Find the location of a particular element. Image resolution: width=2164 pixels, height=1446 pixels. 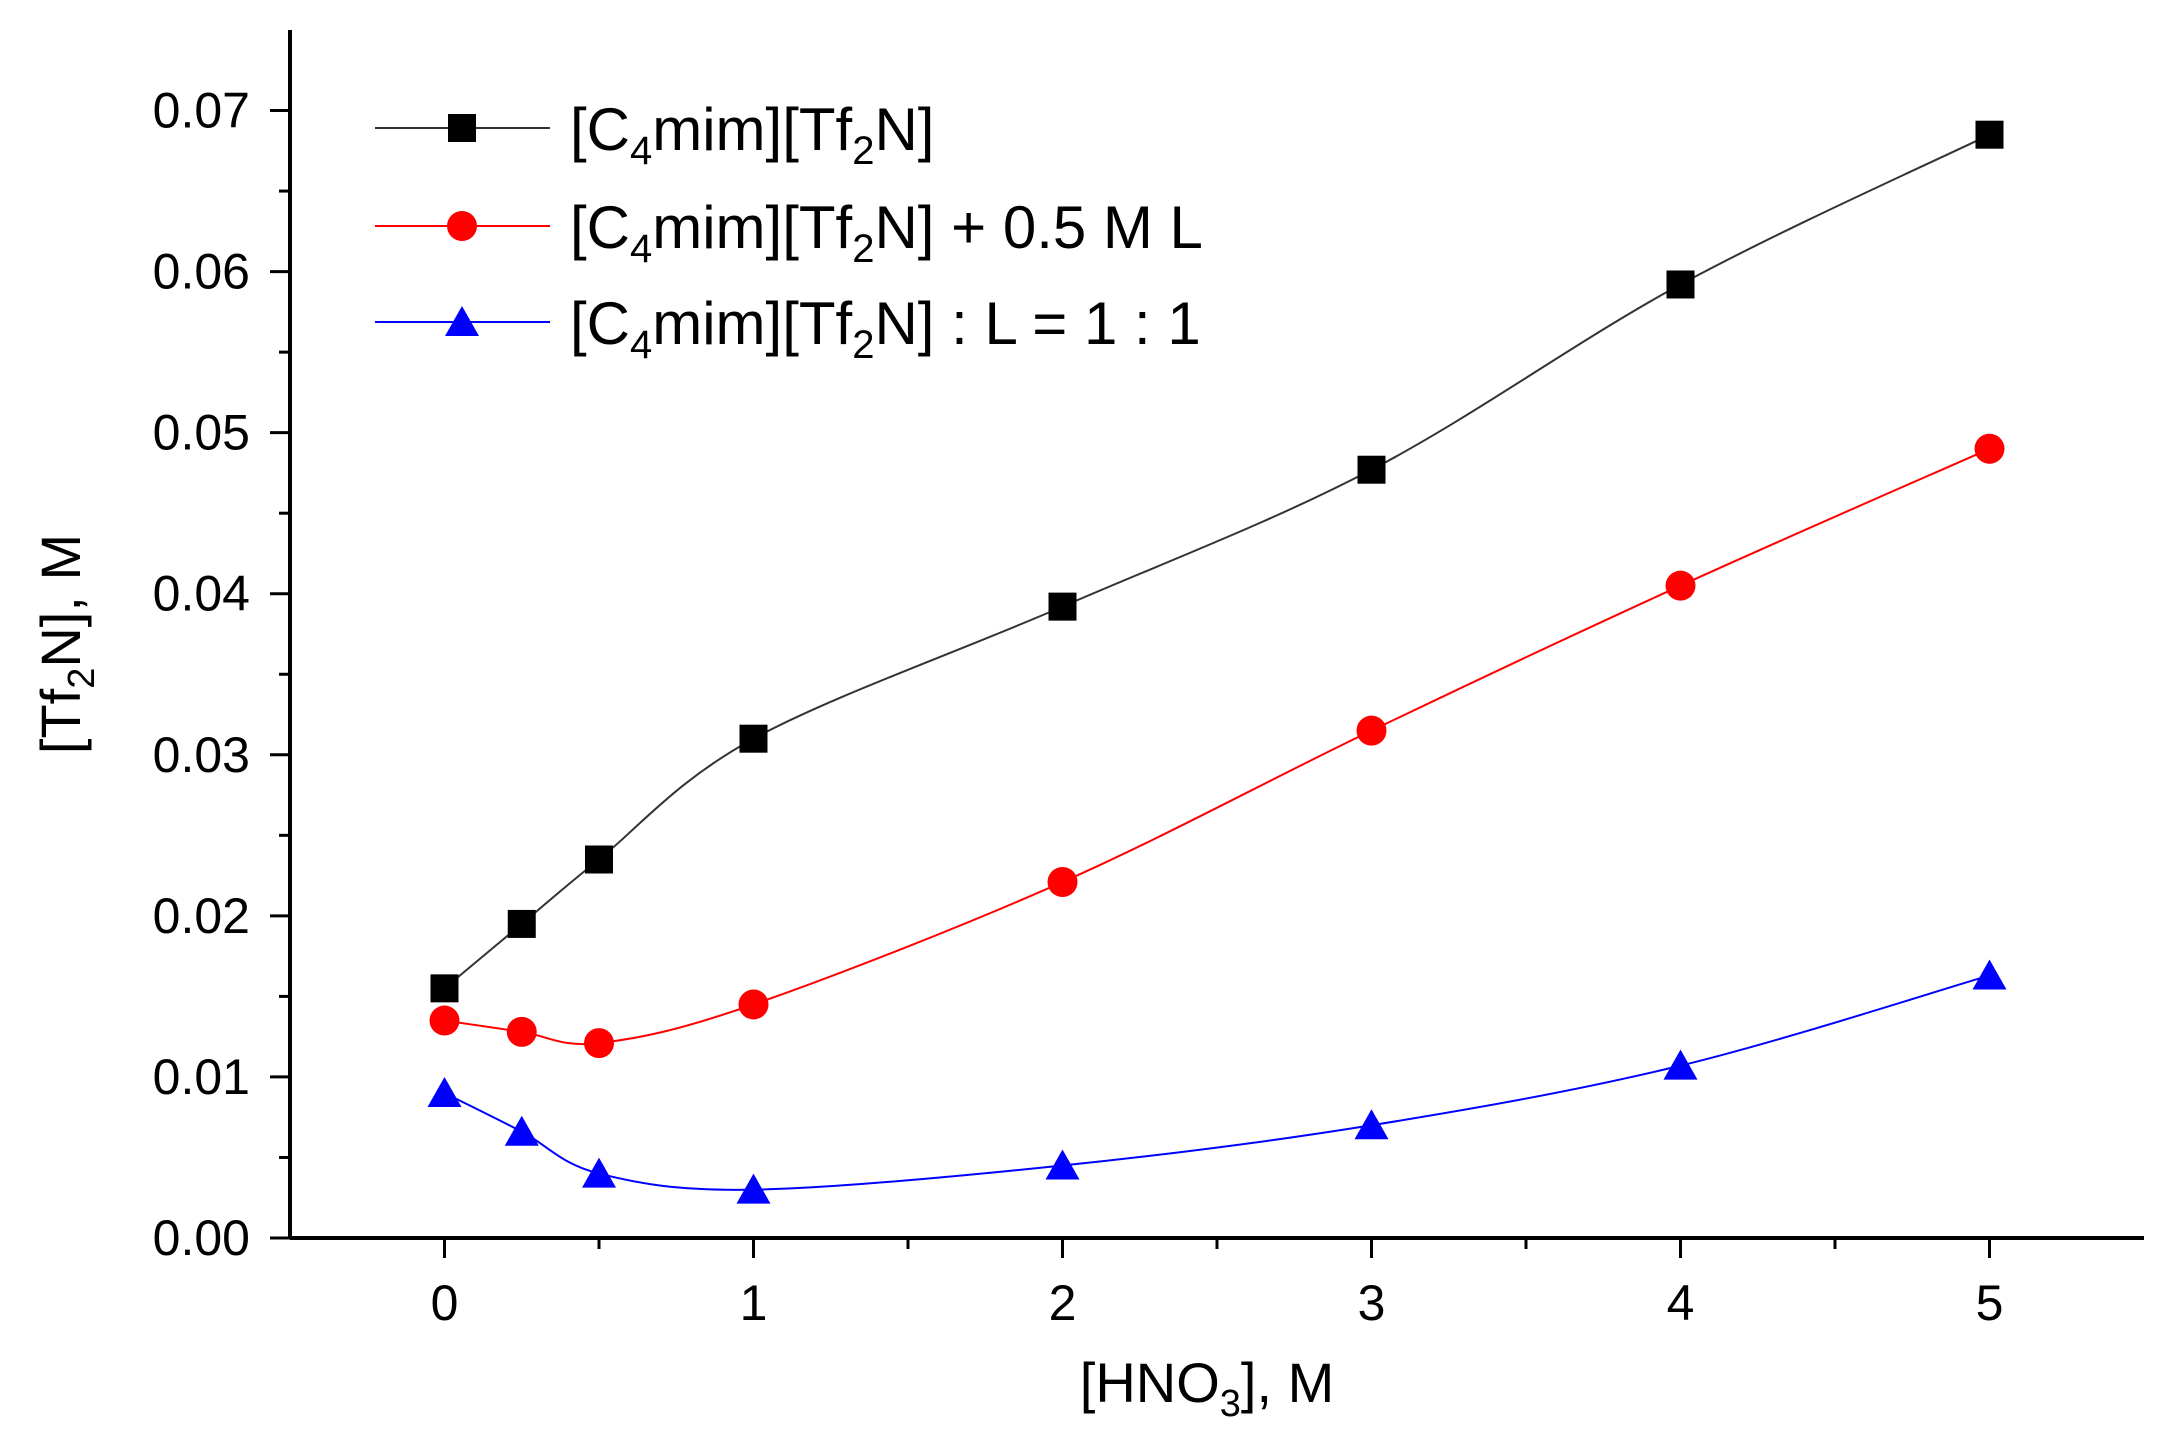

y-axis-title: [Tf2N], M is located at coordinates (66, 644).